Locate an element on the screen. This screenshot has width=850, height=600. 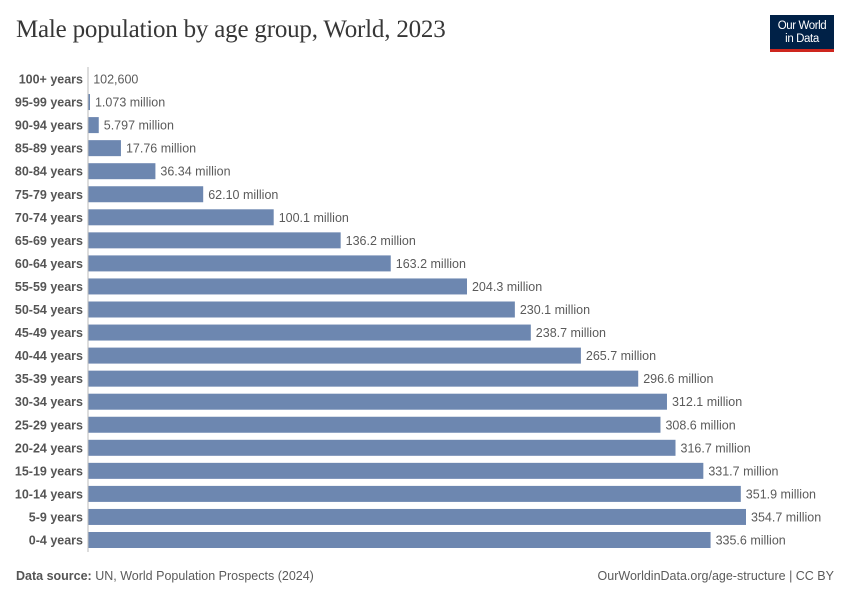
value-label: 163.2 million is located at coordinates (431, 264).